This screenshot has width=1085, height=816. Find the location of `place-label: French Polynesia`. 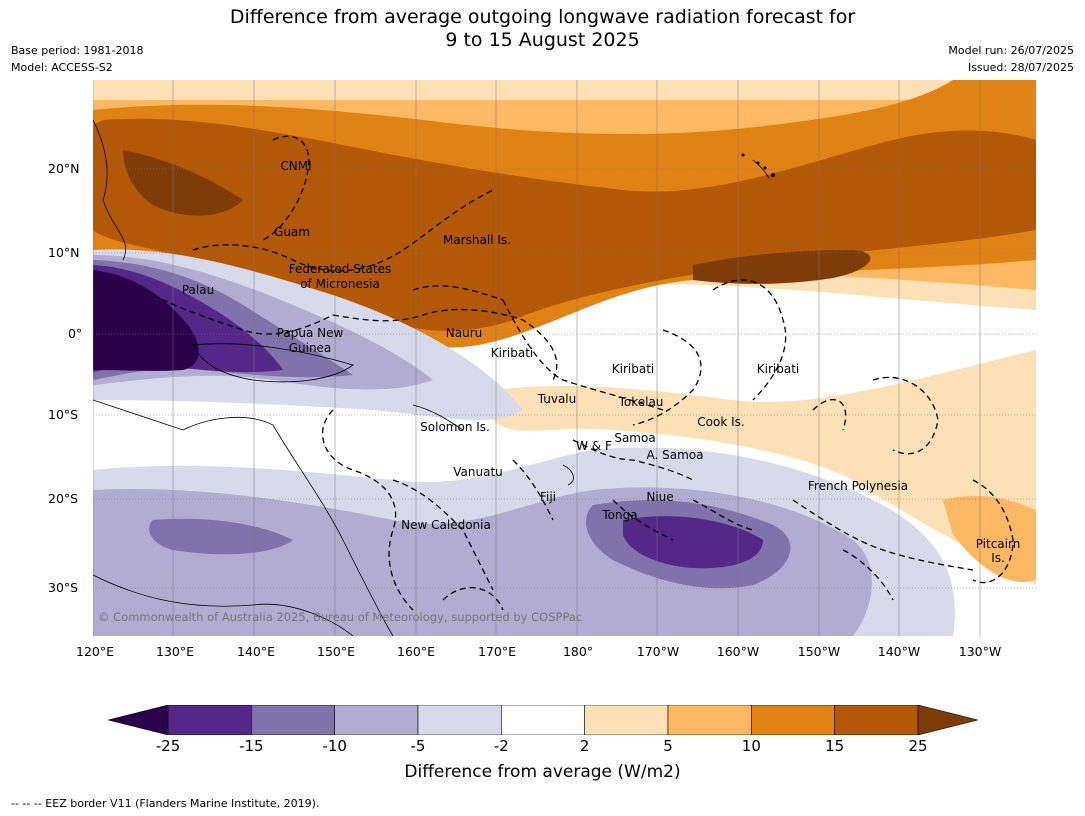

place-label: French Polynesia is located at coordinates (858, 486).